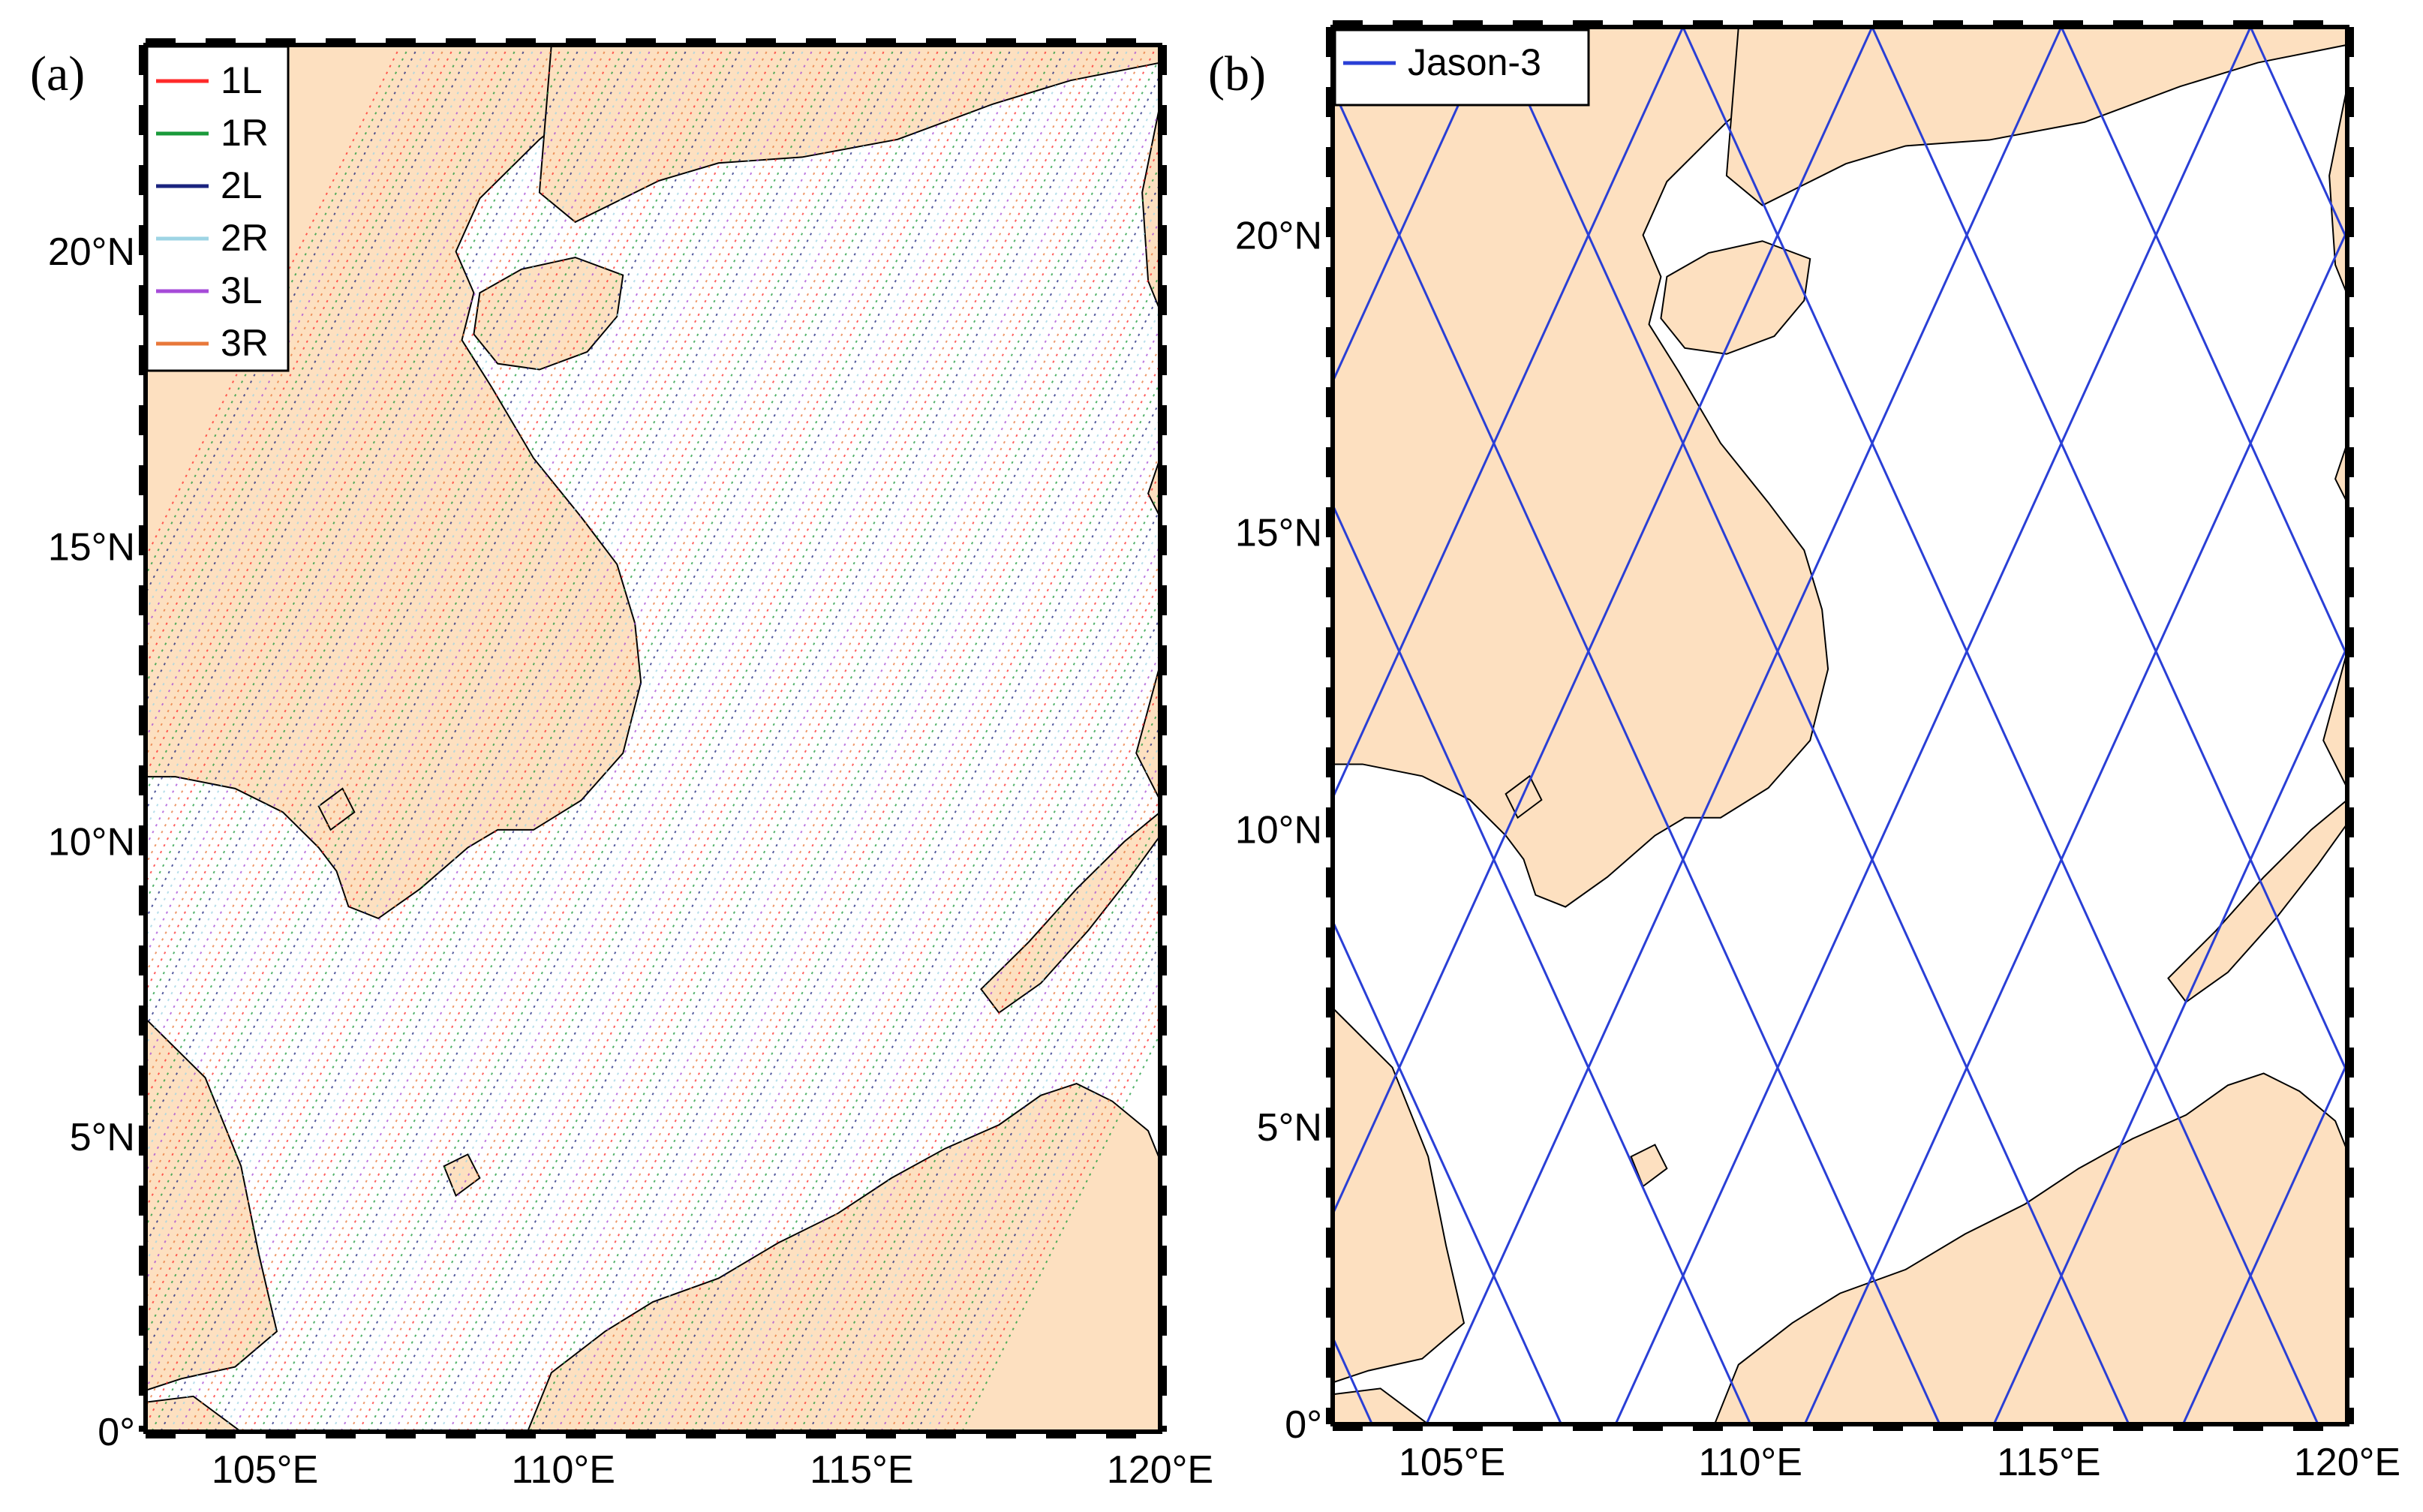 The height and width of the screenshot is (1512, 2423). Describe the element at coordinates (245, 238) in the screenshot. I see `legend-label: 2R` at that location.